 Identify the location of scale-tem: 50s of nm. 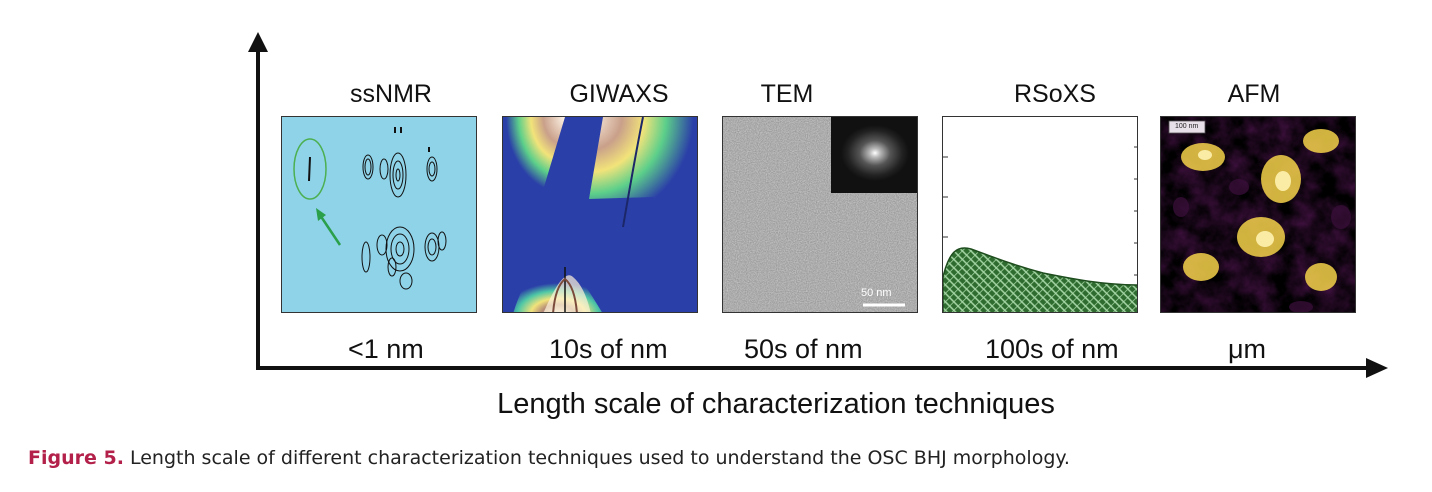
(803, 349).